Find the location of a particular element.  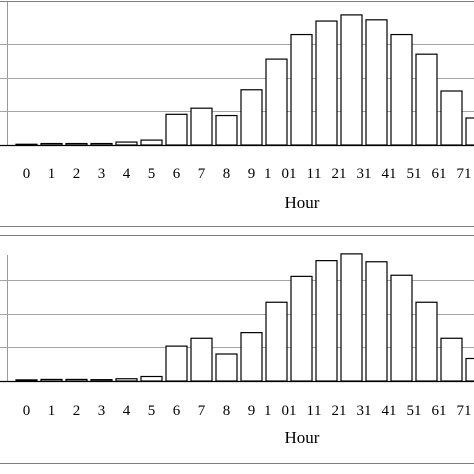

bottom-tick-labels: 0123456789101112131415161718 is located at coordinates (248, 411).